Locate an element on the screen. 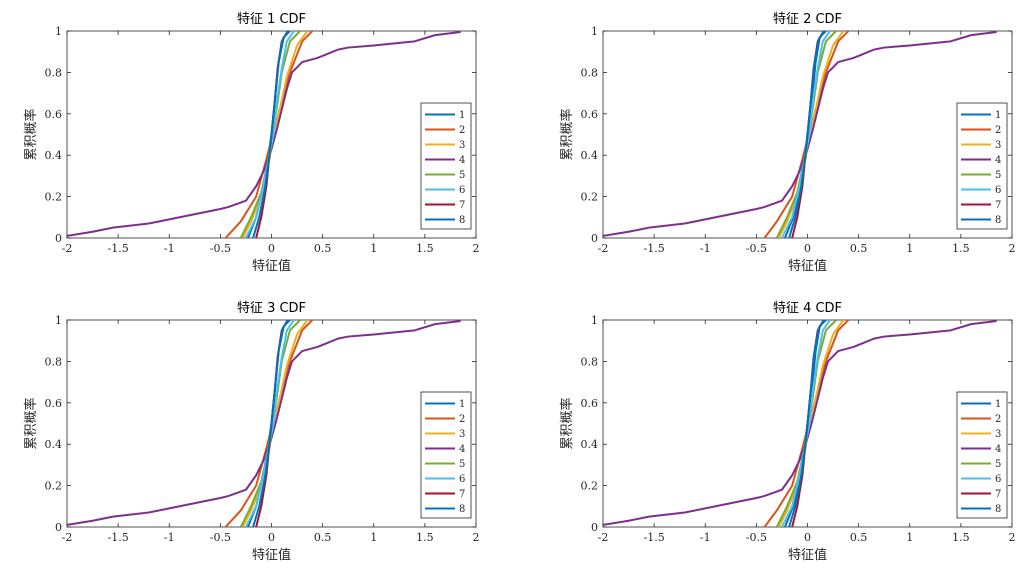 This screenshot has height=575, width=1019. chart-title: 特征 2 CDF is located at coordinates (807, 19).